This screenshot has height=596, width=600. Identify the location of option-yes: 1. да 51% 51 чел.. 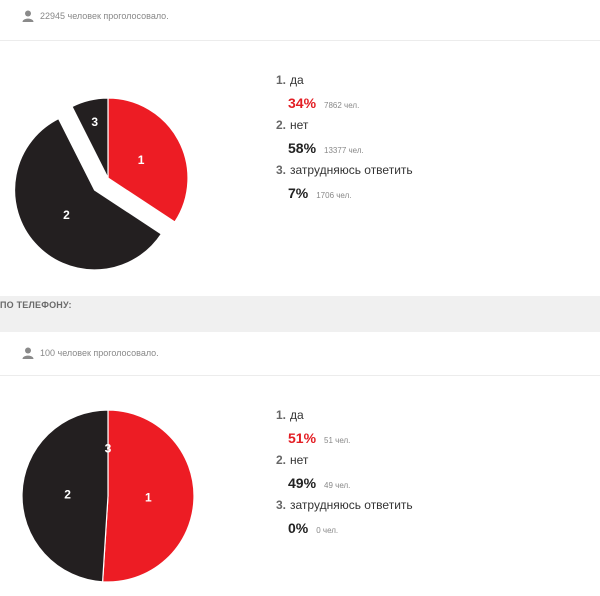
(426, 430).